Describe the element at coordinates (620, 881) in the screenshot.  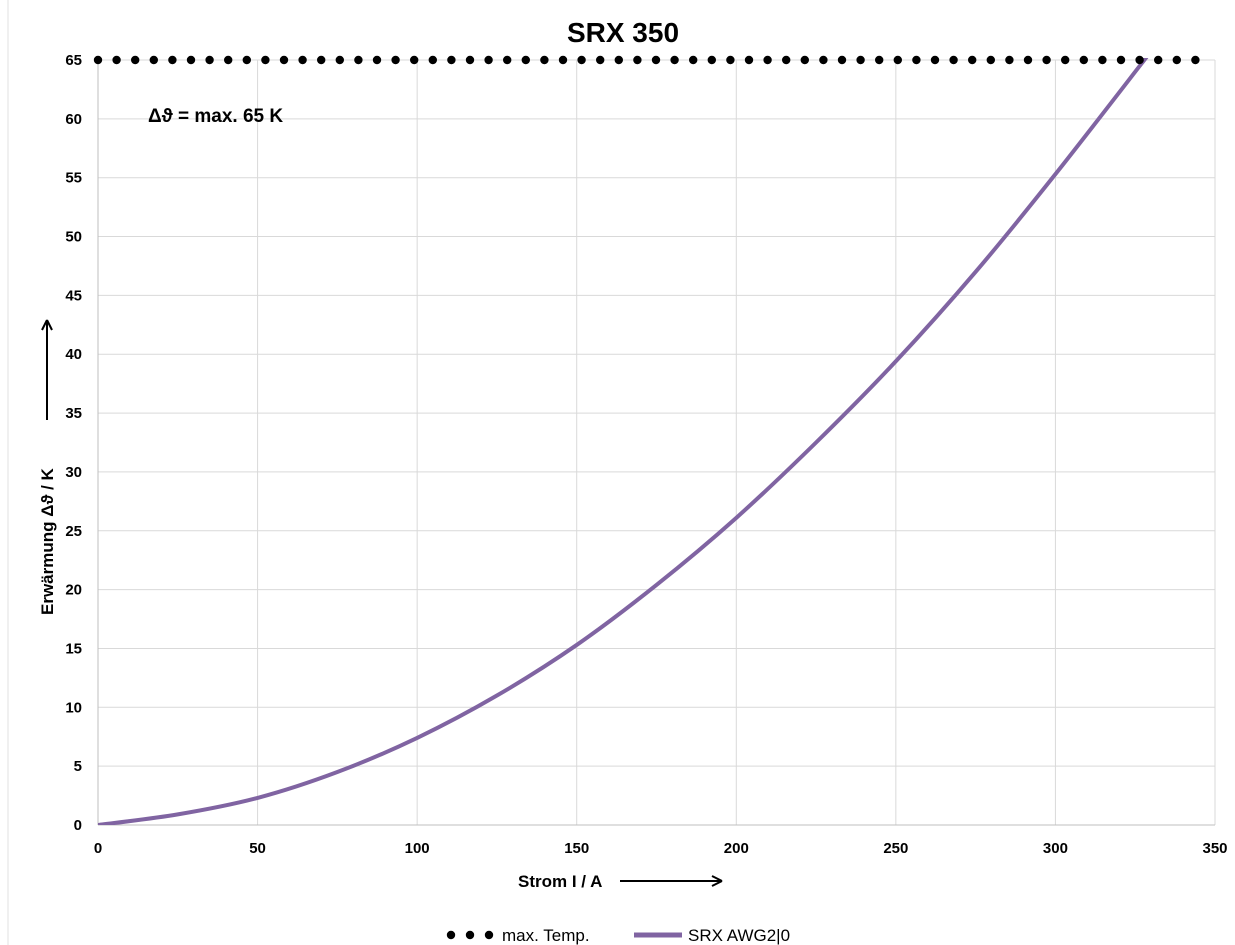
I see `x-axis-label-group: Strom I / A` at that location.